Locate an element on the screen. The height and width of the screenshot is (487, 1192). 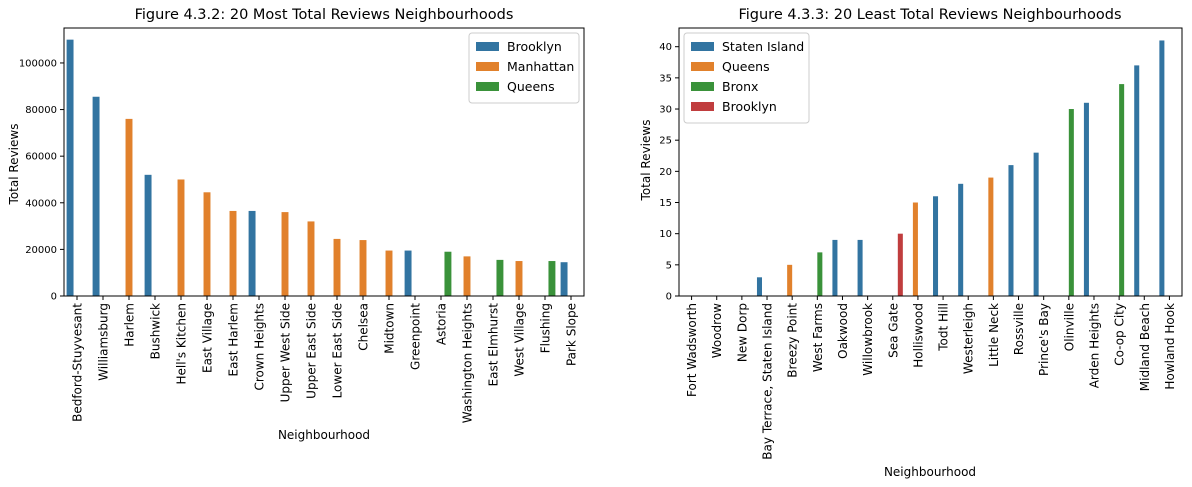
bar-east-elmhurst is located at coordinates (500, 277).